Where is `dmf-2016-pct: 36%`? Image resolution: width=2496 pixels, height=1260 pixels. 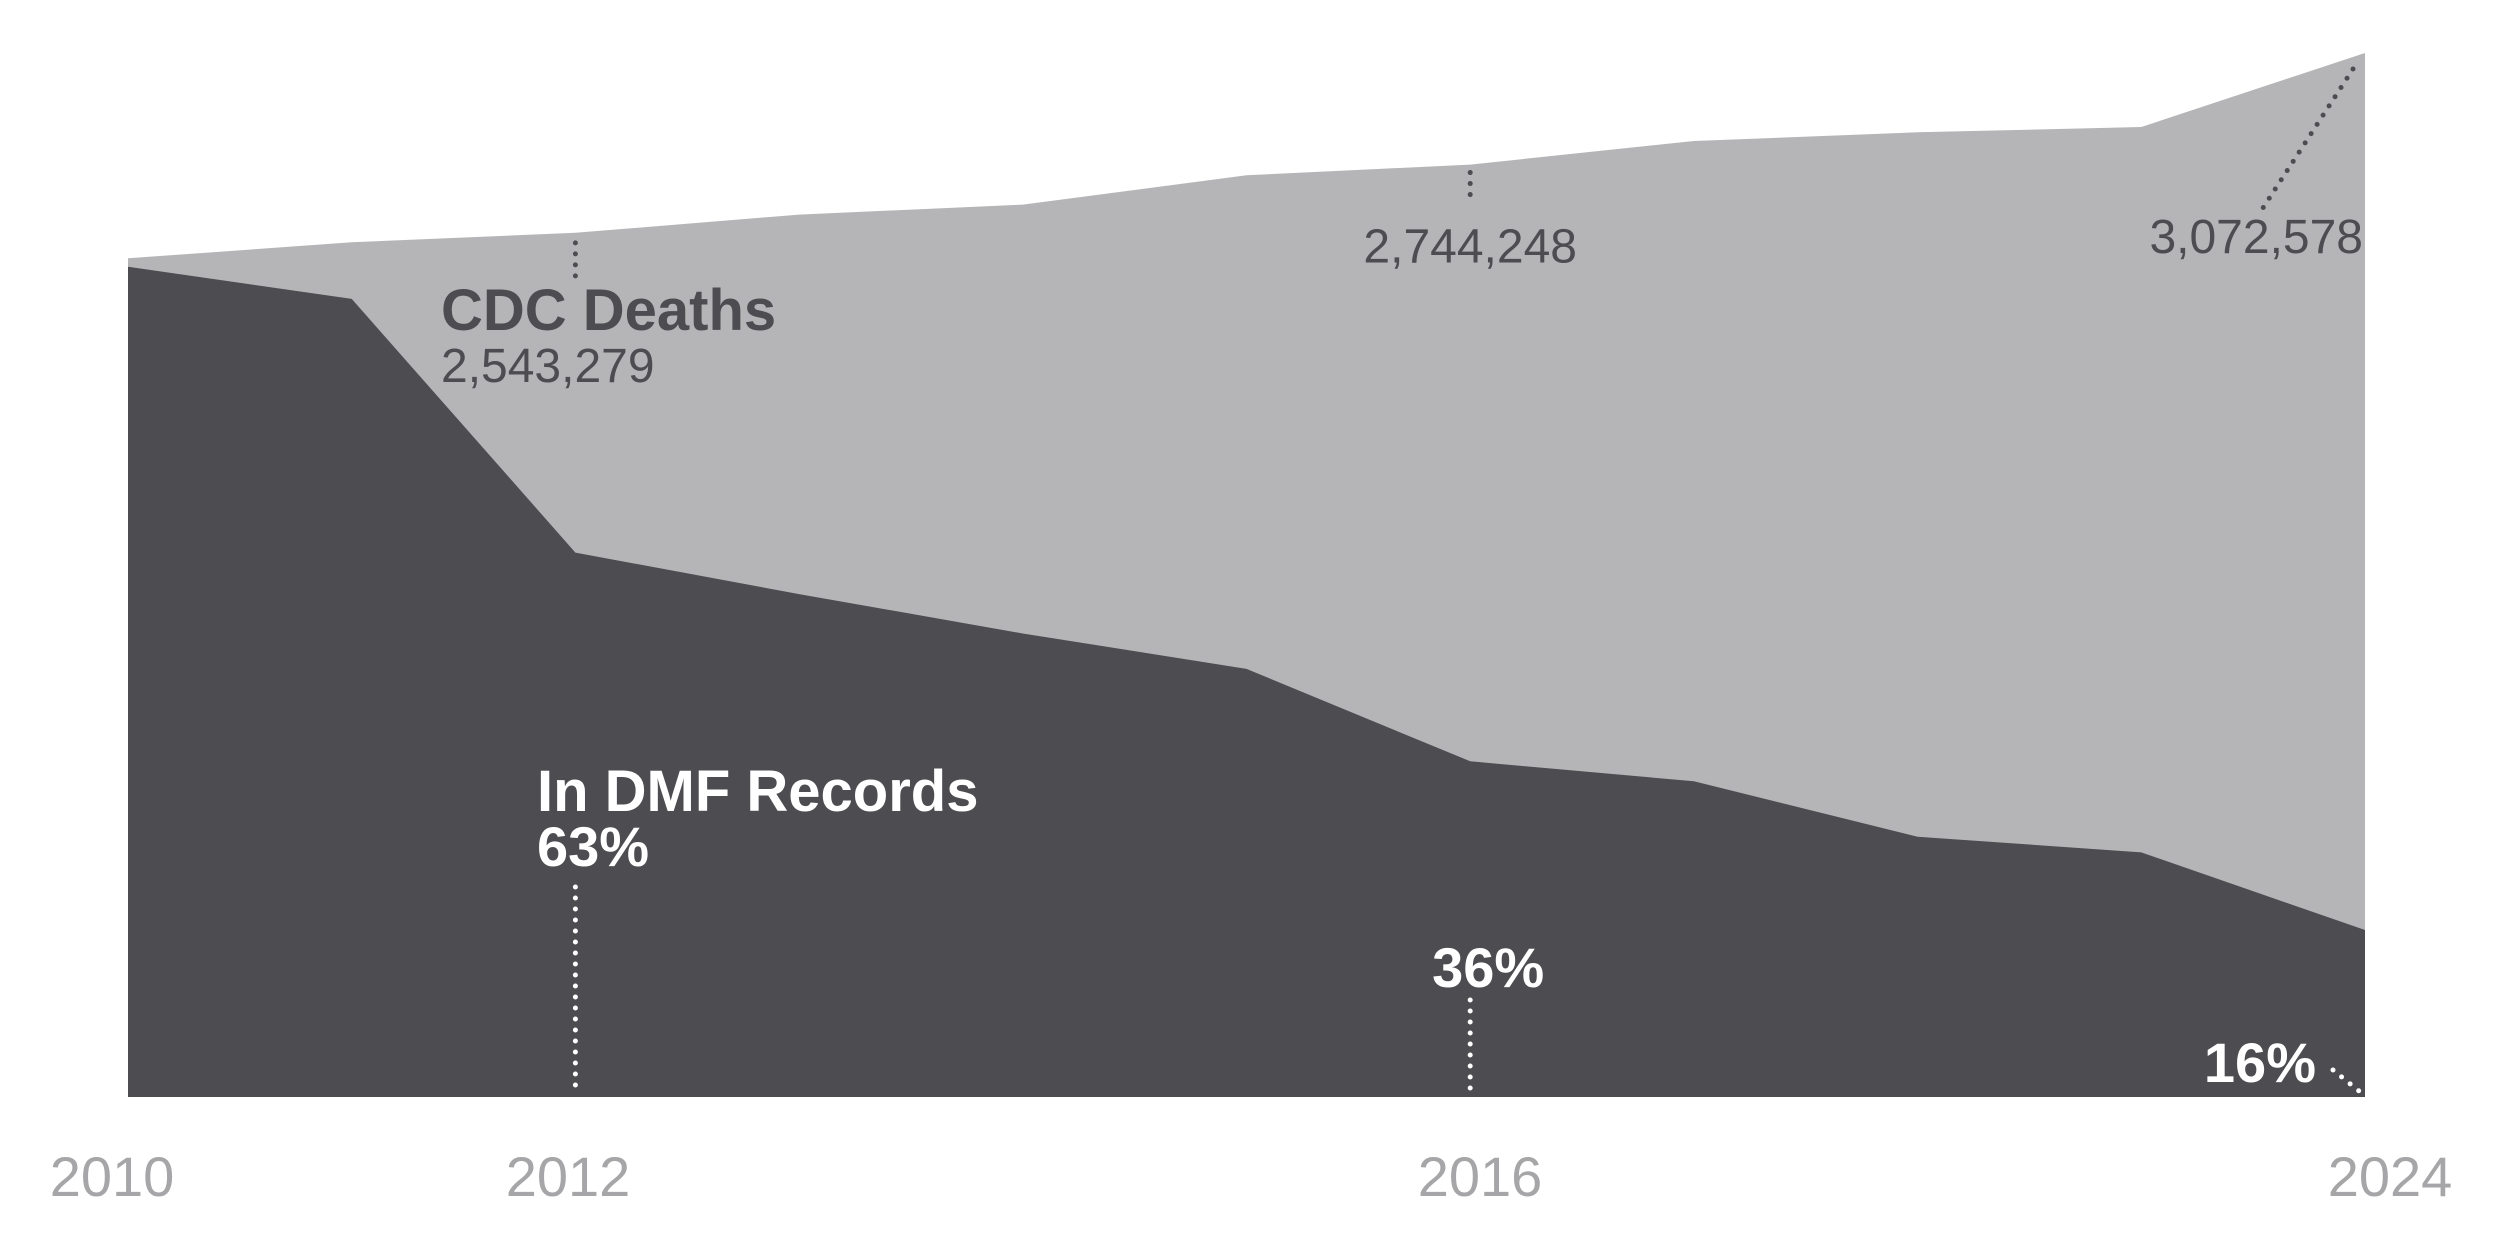
dmf-2016-pct: 36% is located at coordinates (1488, 967).